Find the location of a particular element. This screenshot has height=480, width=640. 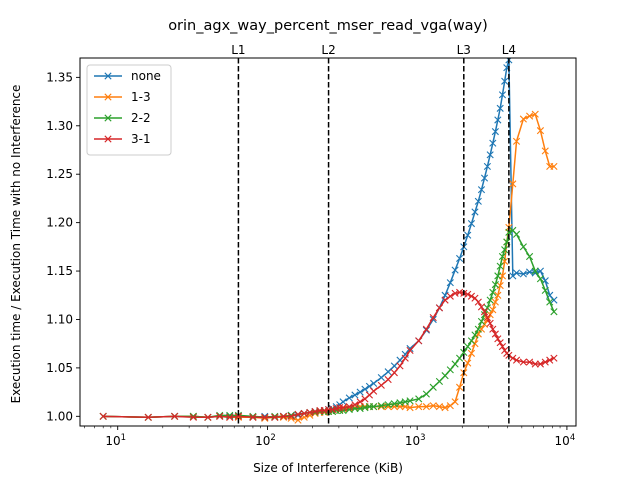

x-tick-exponent: 4 is located at coordinates (572, 438).